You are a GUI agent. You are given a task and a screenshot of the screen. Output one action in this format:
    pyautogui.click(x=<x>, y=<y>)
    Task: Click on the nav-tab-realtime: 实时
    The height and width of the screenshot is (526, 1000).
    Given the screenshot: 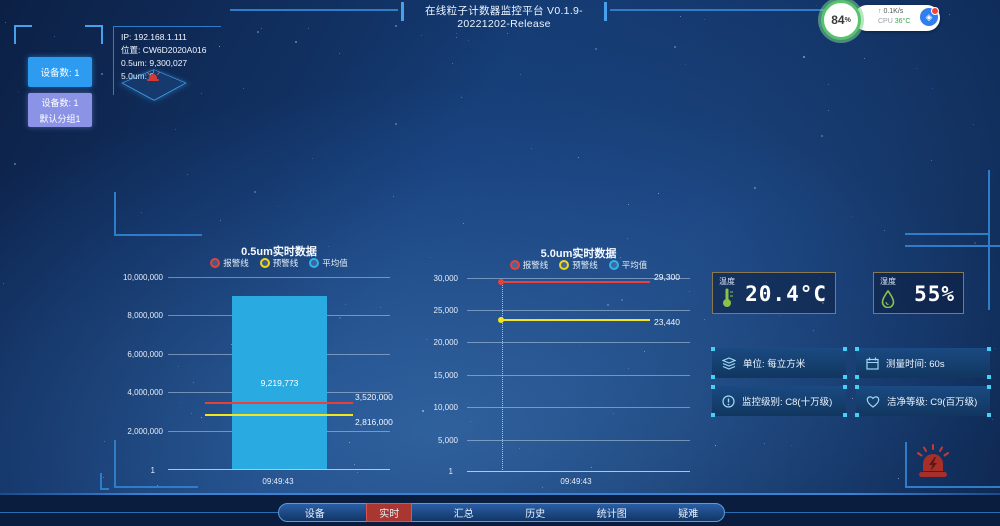 What is the action you would take?
    pyautogui.click(x=389, y=512)
    